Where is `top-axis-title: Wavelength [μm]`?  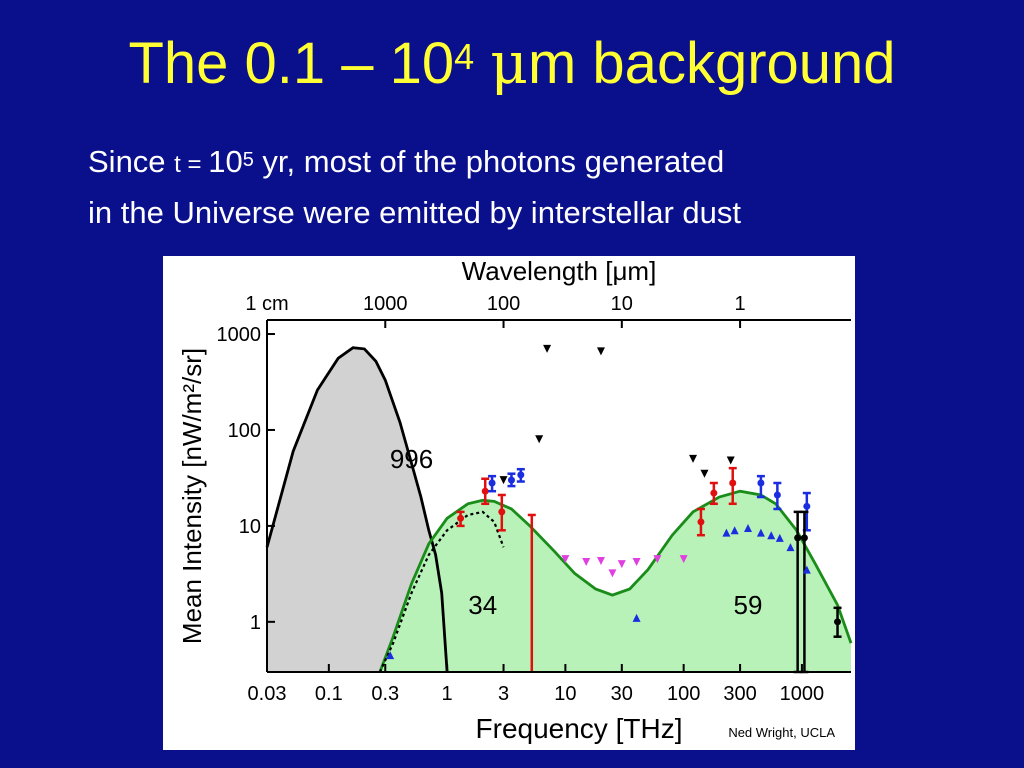
top-axis-title: Wavelength [μm] is located at coordinates (559, 271).